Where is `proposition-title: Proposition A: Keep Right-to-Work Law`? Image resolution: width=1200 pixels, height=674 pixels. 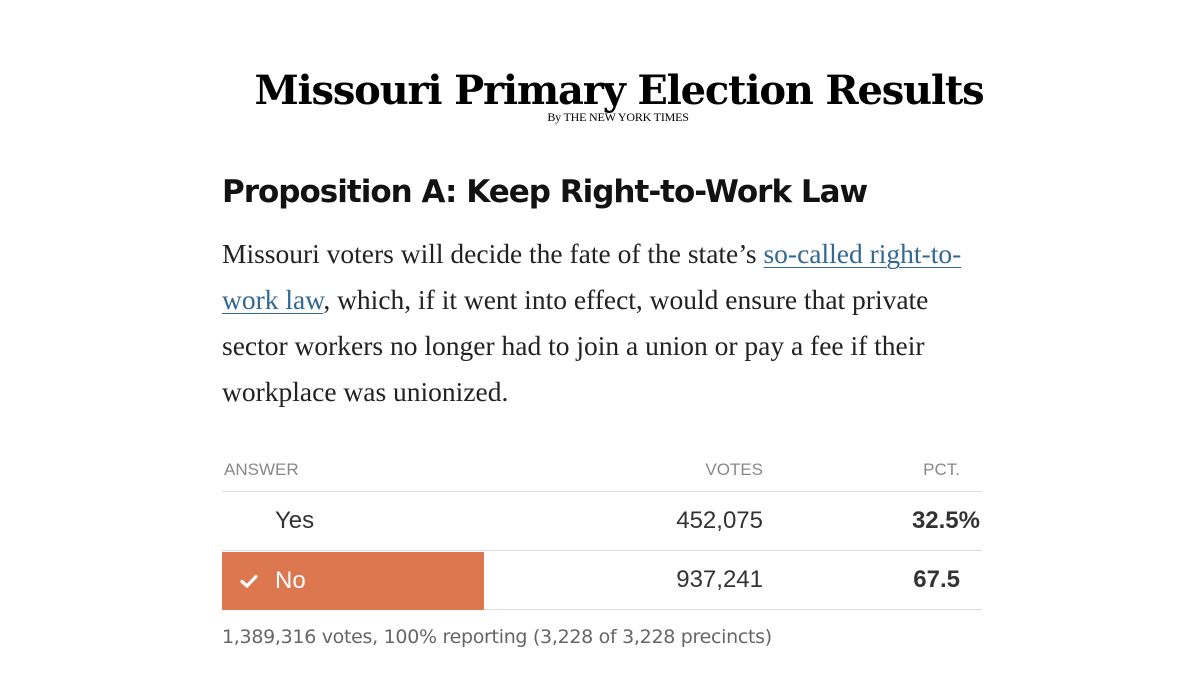
proposition-title: Proposition A: Keep Right-to-Work Law is located at coordinates (545, 192).